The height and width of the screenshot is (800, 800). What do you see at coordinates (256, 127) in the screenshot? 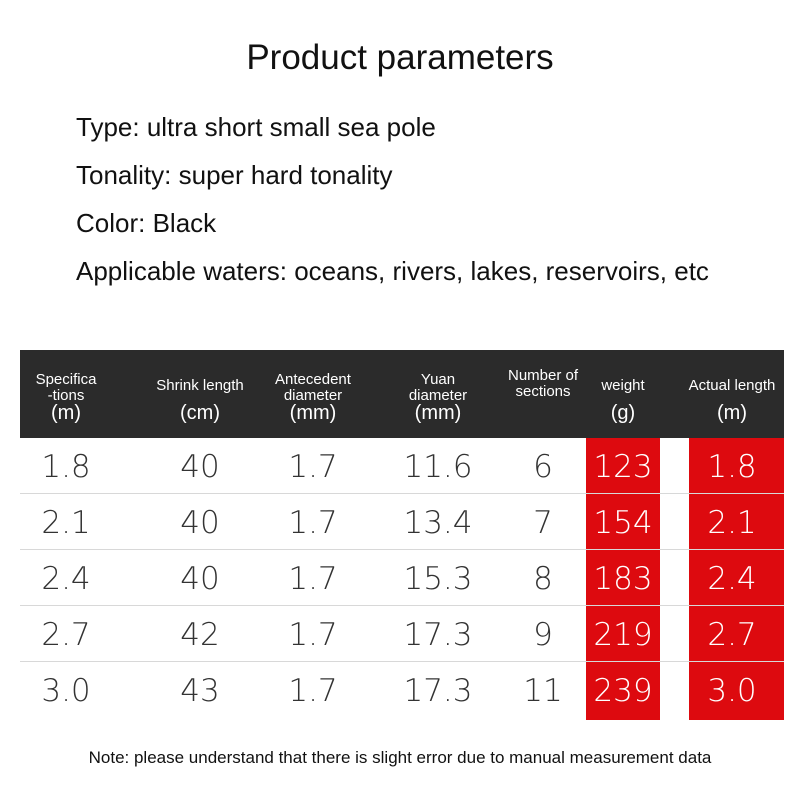
I see `spec-type: Type: ultra short small sea pole` at bounding box center [256, 127].